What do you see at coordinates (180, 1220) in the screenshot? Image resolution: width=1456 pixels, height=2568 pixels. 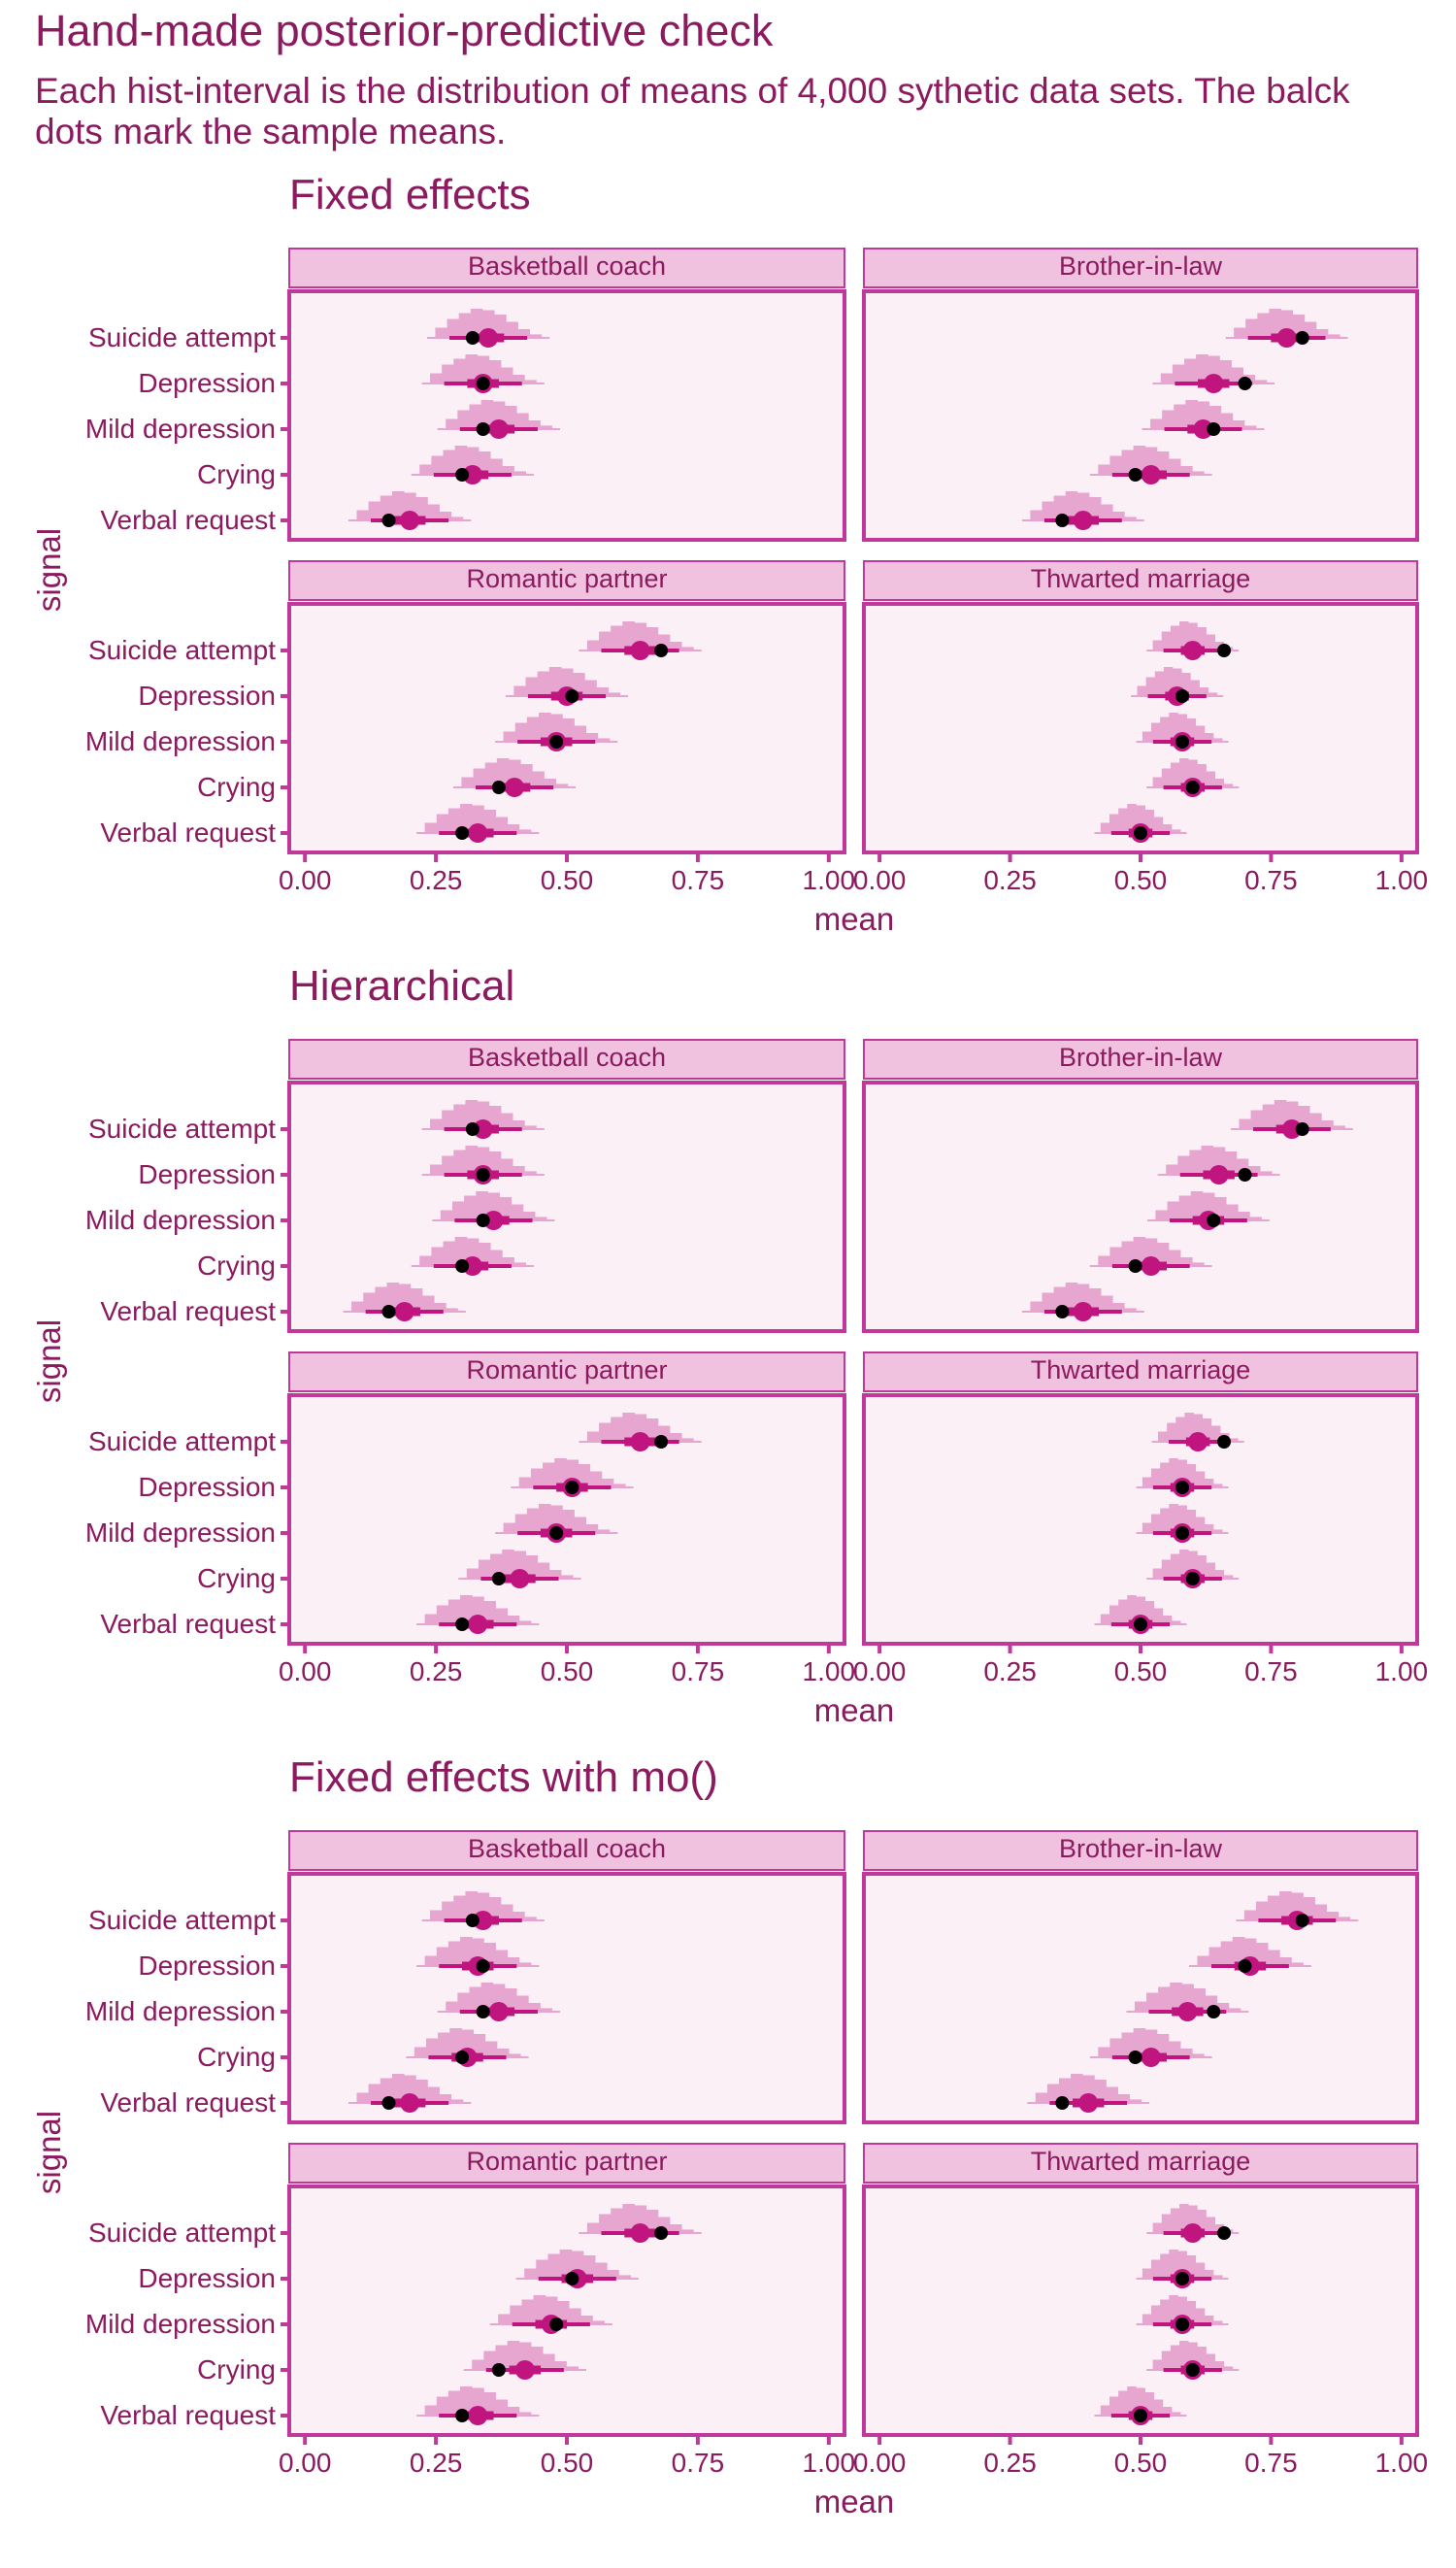 I see `y-tick-label: Mild depression` at bounding box center [180, 1220].